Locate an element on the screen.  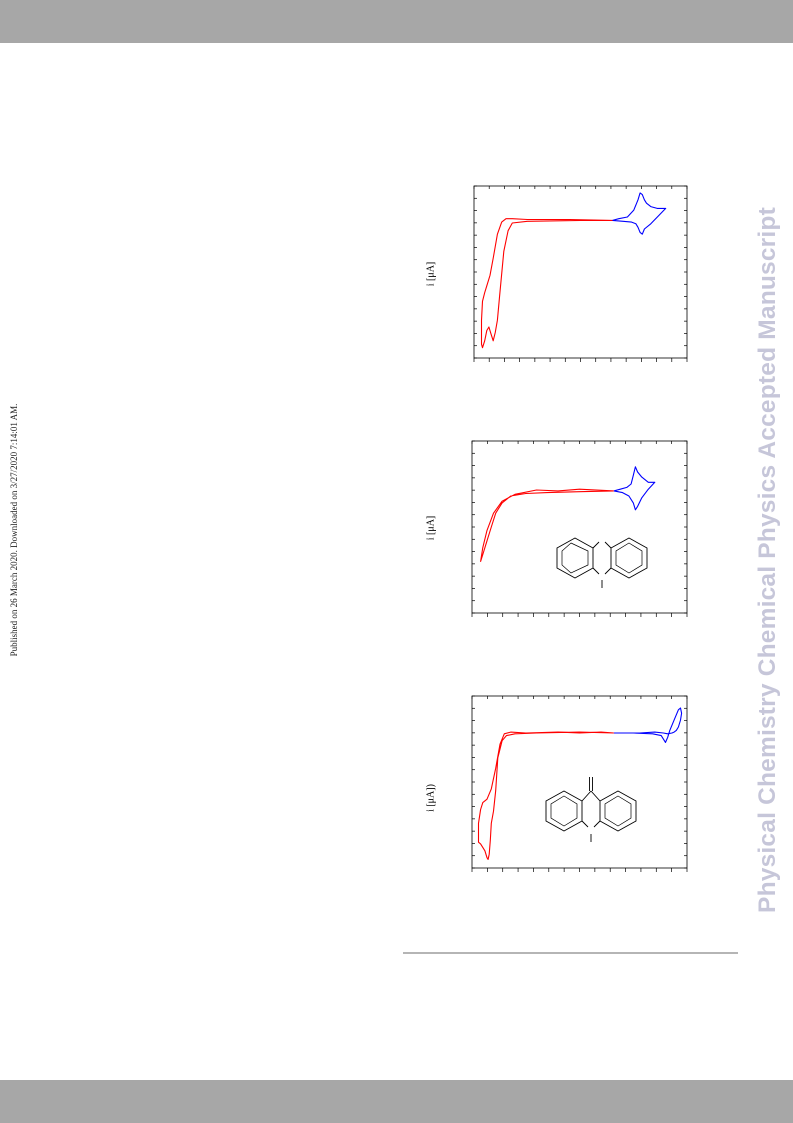
cv-panel-1: i [μA] is located at coordinates (560, 275).